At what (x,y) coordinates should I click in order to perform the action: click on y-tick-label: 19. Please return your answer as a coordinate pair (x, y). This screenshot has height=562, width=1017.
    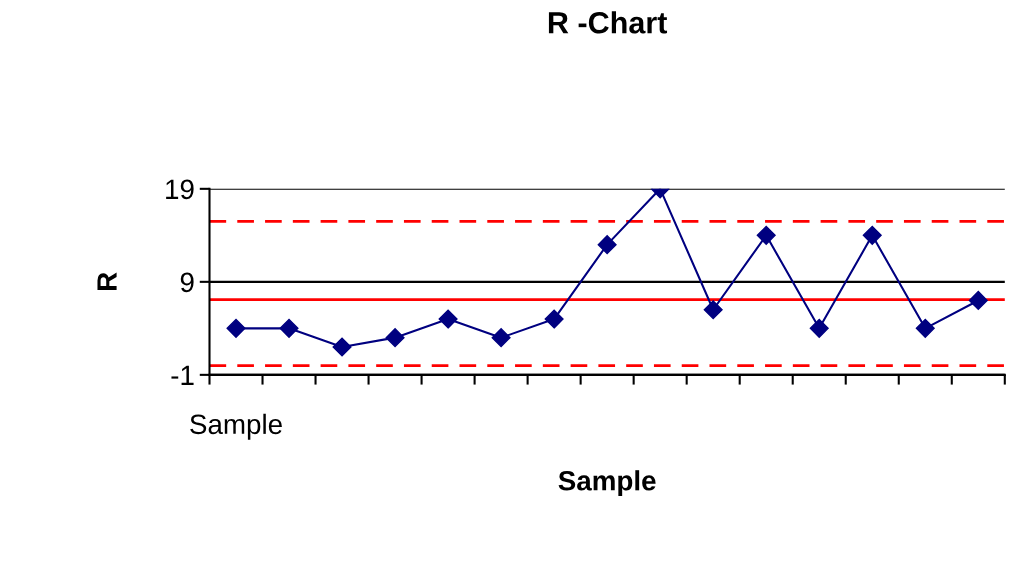
    Looking at the image, I should click on (180, 189).